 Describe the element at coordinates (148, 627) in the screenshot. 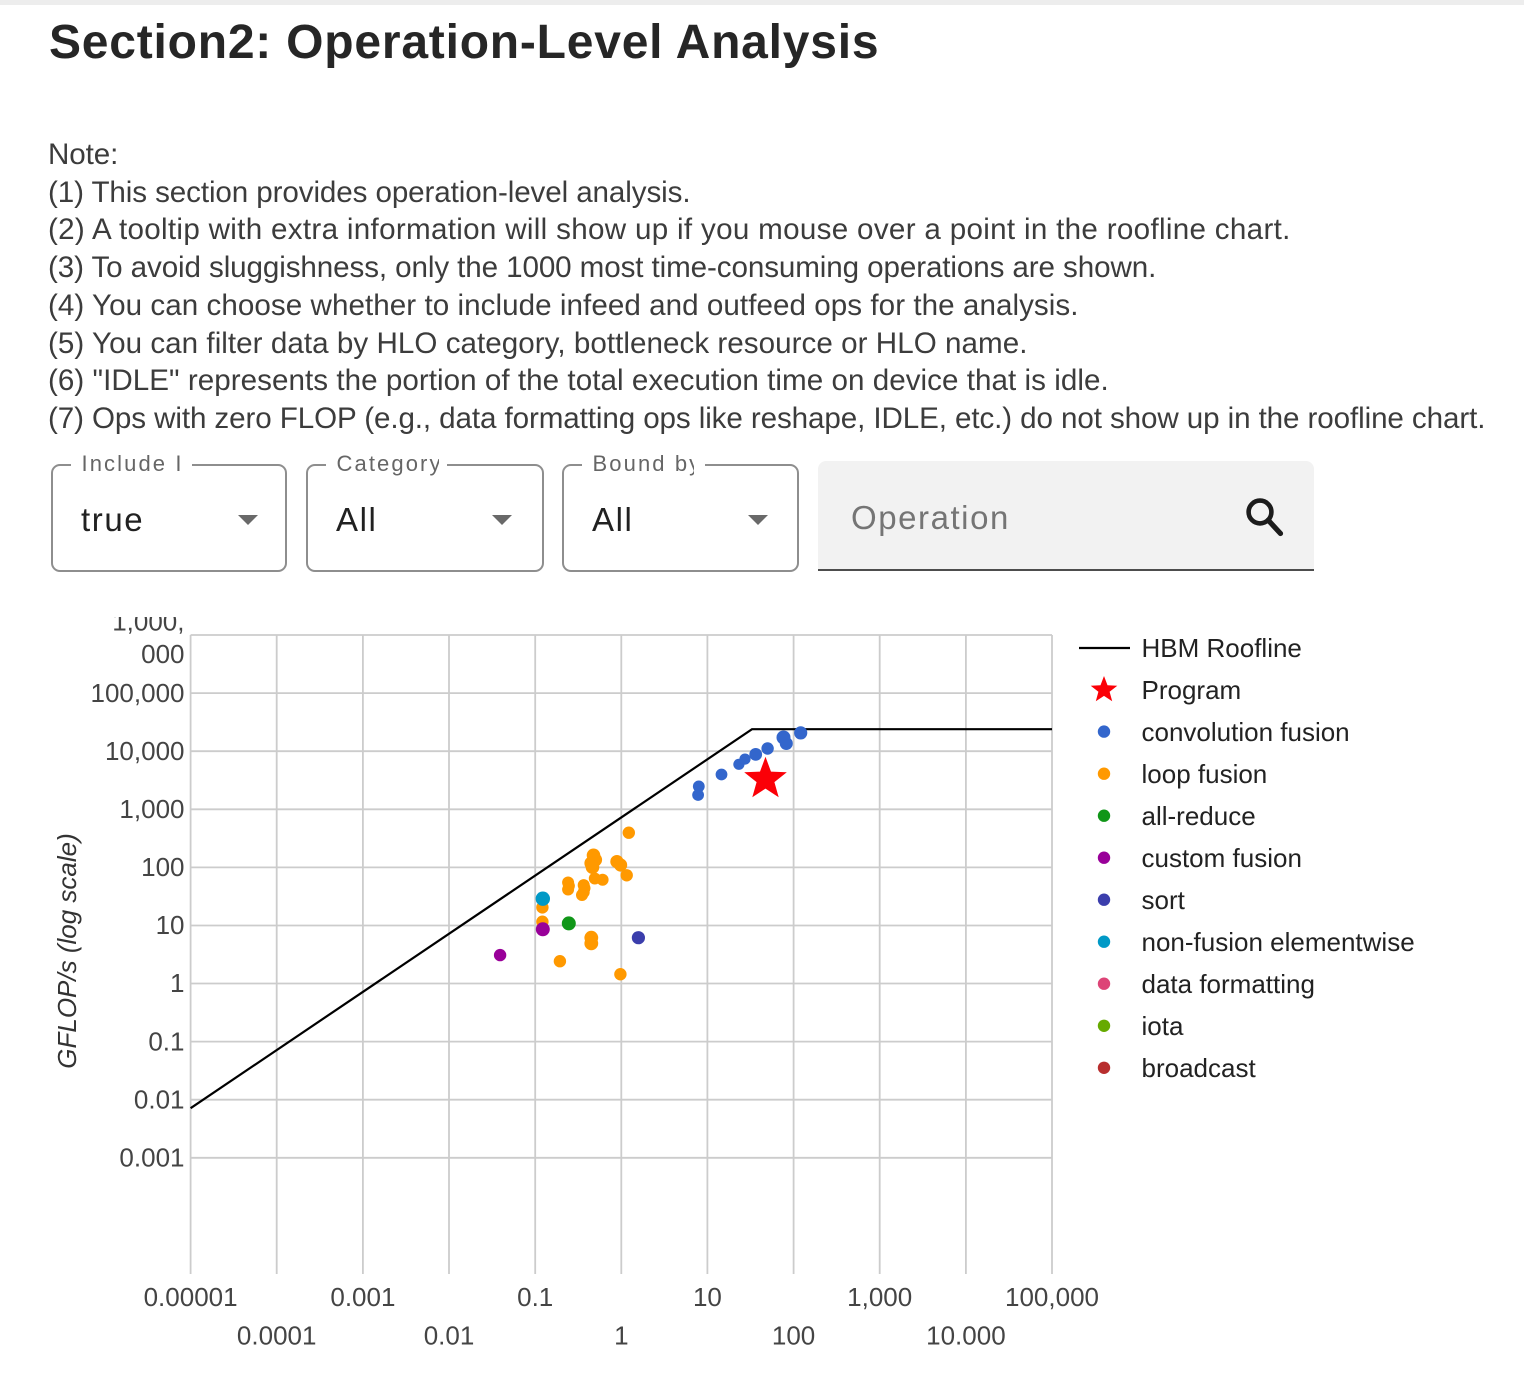

I see `svg-text: 1,000,` at that location.